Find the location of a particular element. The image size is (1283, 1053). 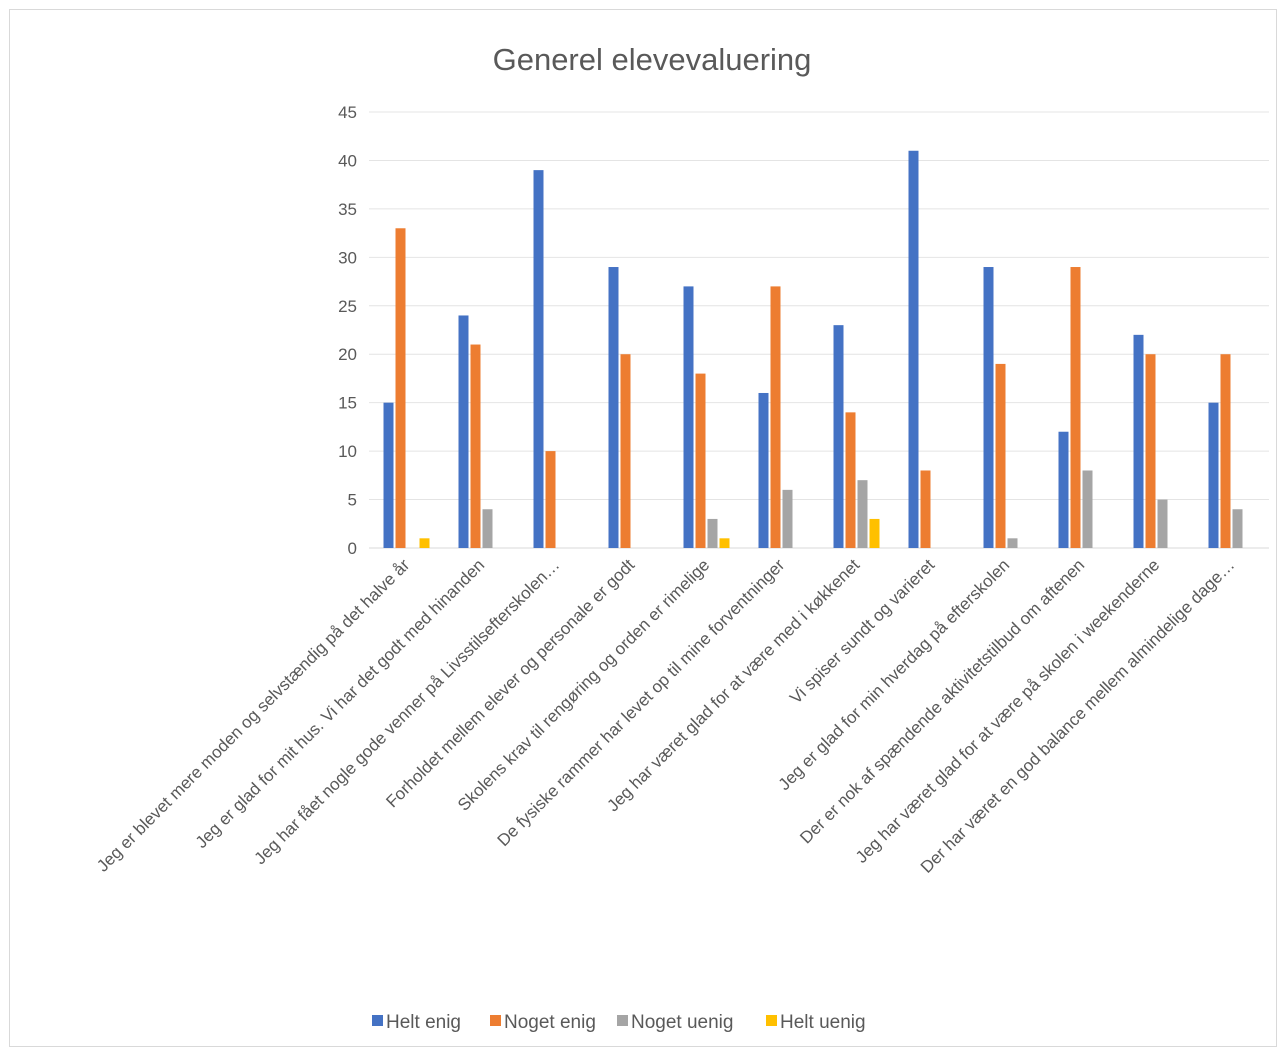

legend-label: Helt uenig is located at coordinates (823, 1022).